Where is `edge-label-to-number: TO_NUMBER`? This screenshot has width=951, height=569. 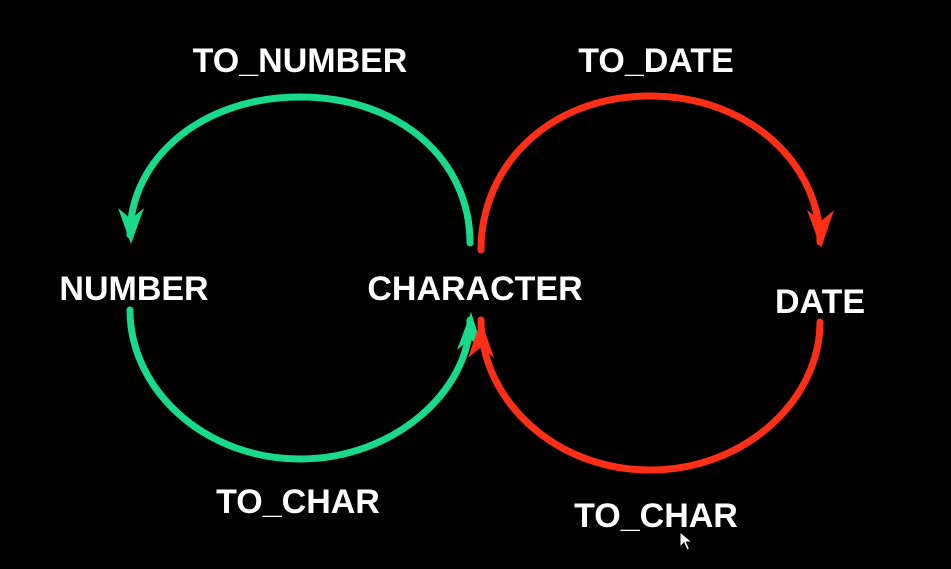 edge-label-to-number: TO_NUMBER is located at coordinates (300, 61).